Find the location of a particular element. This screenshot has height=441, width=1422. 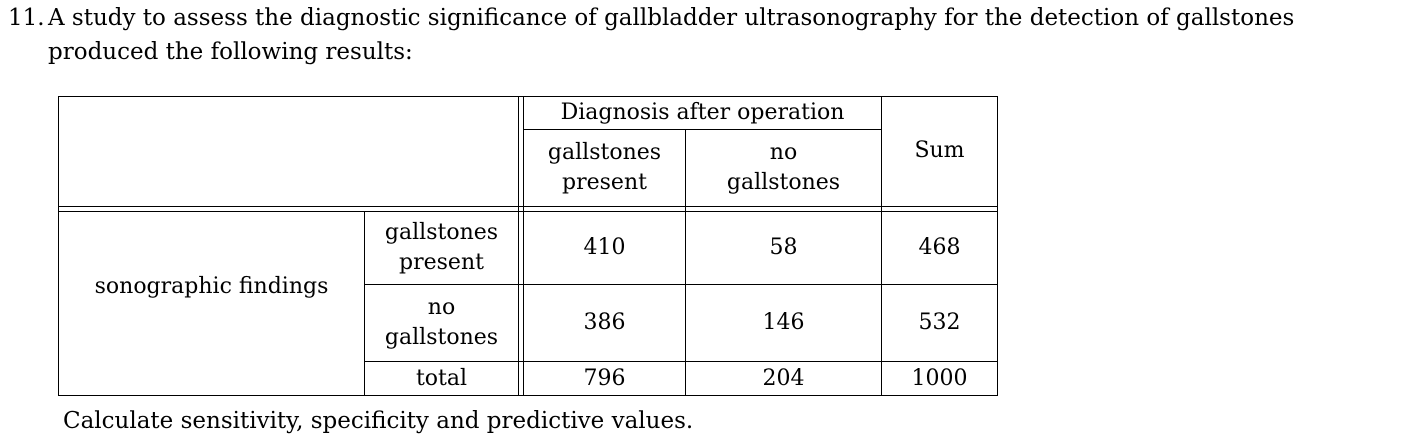

problem-statement-line-2: produced the following results: is located at coordinates (230, 52).